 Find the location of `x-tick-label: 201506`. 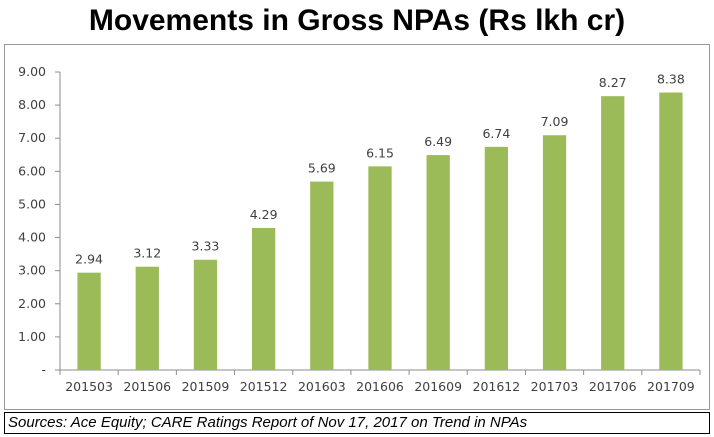

x-tick-label: 201506 is located at coordinates (147, 386).